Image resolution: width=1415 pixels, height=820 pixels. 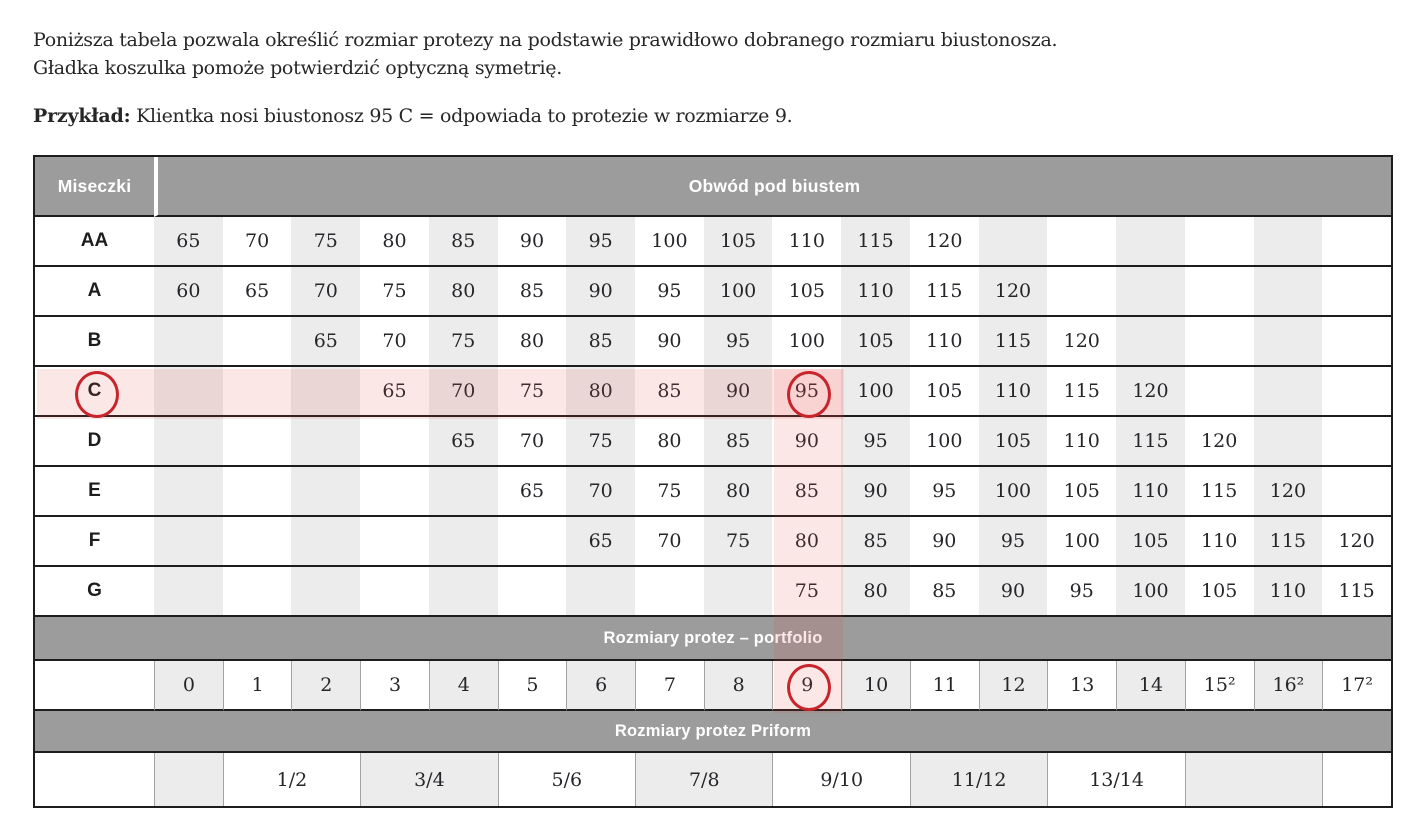 What do you see at coordinates (1288, 292) in the screenshot?
I see `cell-A-col17` at bounding box center [1288, 292].